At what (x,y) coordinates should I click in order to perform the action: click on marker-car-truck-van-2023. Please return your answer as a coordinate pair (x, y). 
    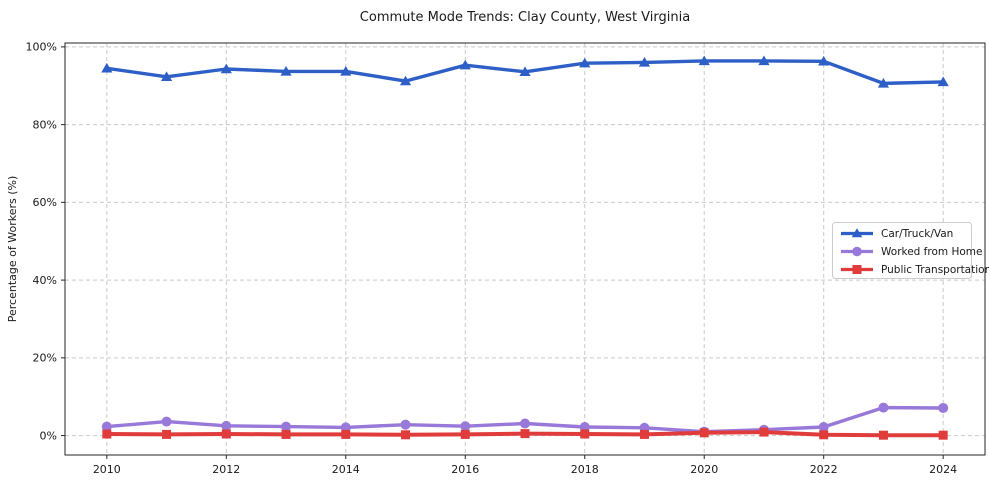
    Looking at the image, I should click on (883, 83).